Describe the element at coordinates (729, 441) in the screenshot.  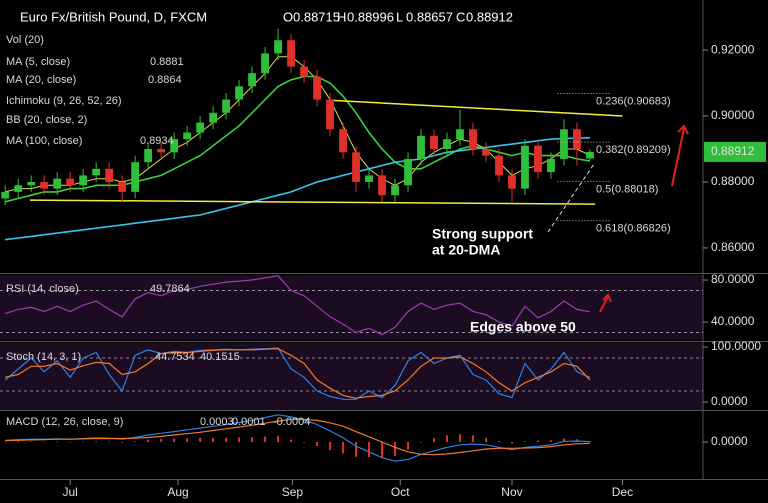
I see `y-tick-label: 0.0000` at that location.